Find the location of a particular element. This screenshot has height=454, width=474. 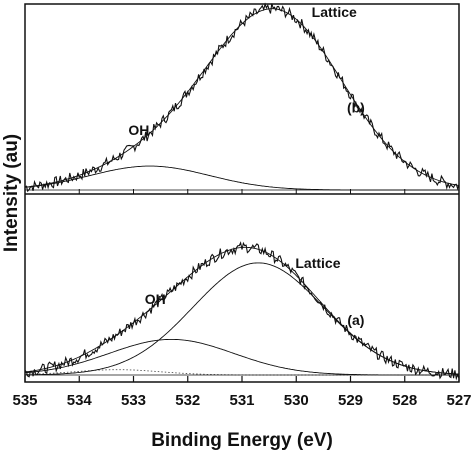

annotation-a-lattice: Lattice is located at coordinates (317, 263).